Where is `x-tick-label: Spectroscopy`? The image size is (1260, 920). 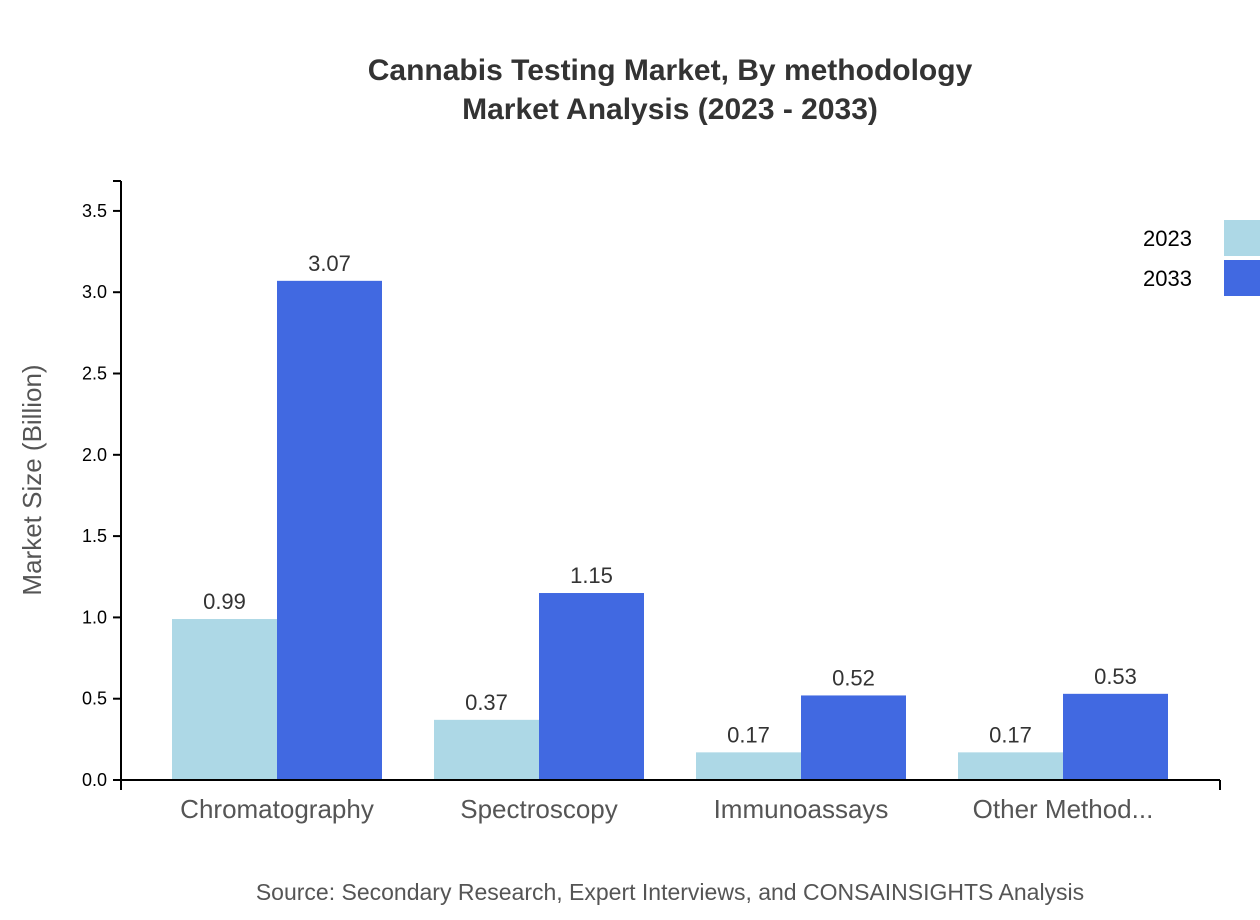
x-tick-label: Spectroscopy is located at coordinates (539, 809).